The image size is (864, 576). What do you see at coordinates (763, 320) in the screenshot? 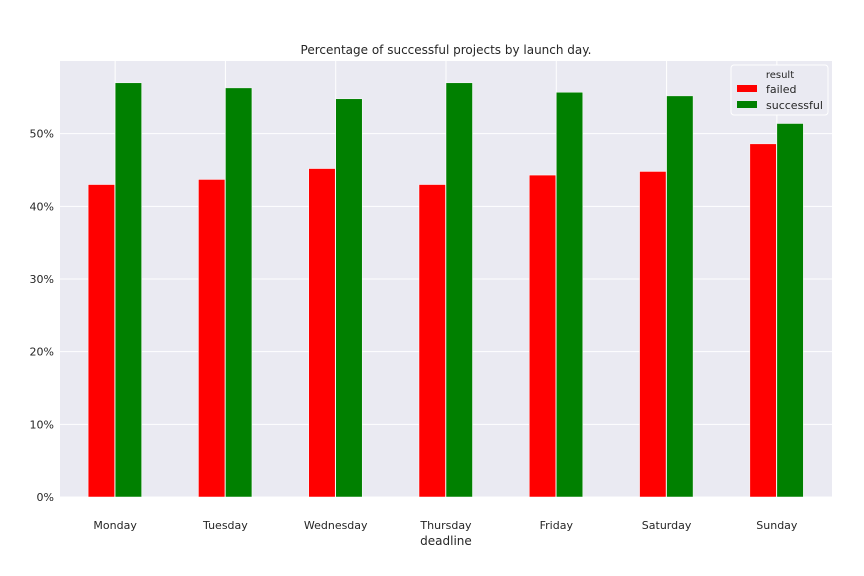
I see `bar-failed-sunday` at bounding box center [763, 320].